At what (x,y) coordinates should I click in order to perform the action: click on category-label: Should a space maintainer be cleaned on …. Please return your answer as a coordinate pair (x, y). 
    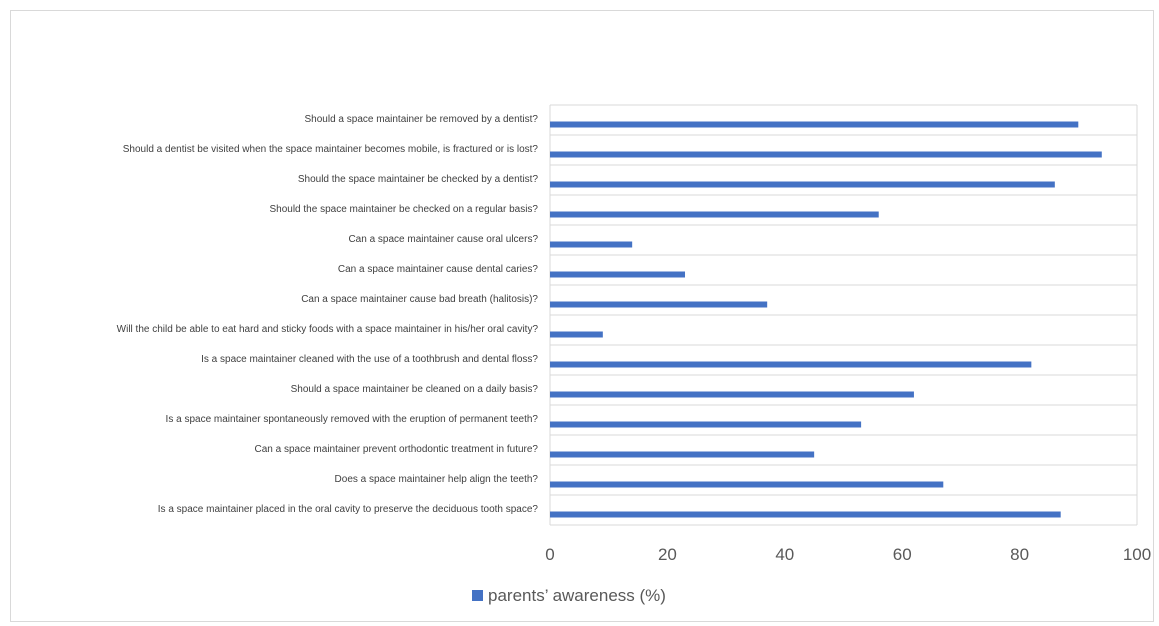
    Looking at the image, I should click on (415, 389).